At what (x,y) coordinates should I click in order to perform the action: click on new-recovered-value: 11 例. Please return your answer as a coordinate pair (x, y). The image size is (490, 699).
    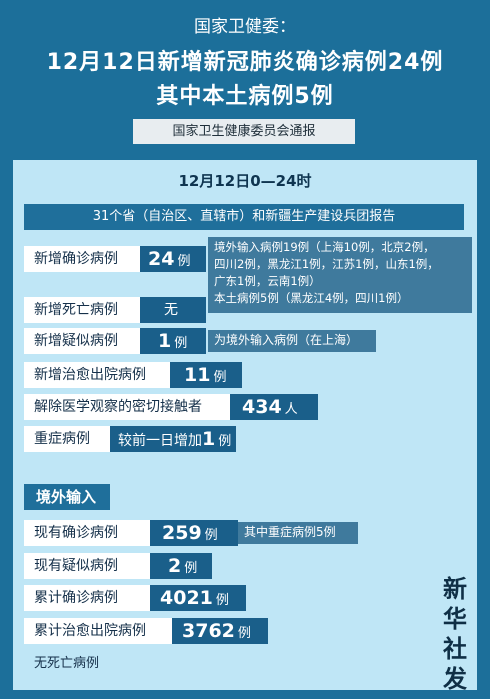
    Looking at the image, I should click on (206, 375).